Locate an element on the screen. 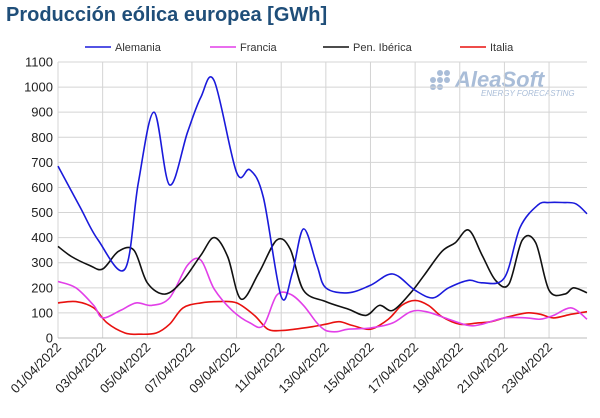  legend-label: Pen. Ibérica is located at coordinates (383, 48).